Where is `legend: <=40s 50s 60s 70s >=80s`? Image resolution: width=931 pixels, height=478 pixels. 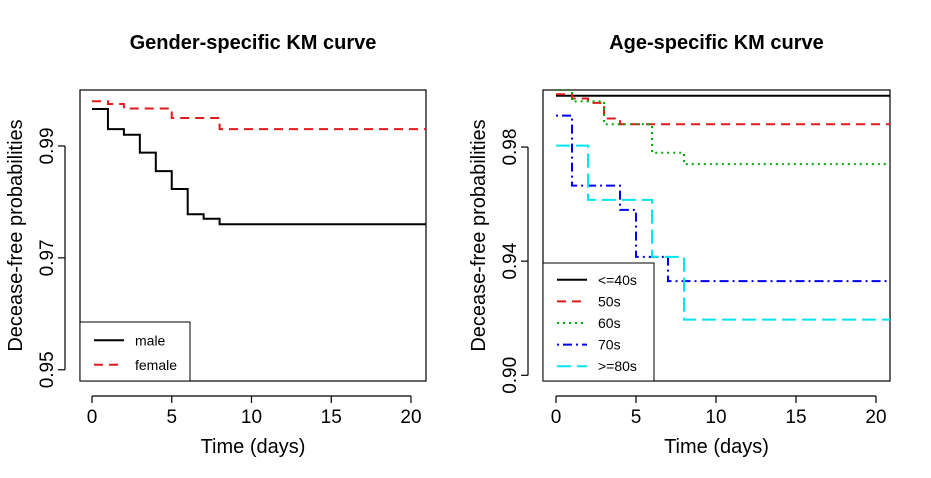
legend: <=40s 50s 60s 70s >=80s is located at coordinates (598, 322).